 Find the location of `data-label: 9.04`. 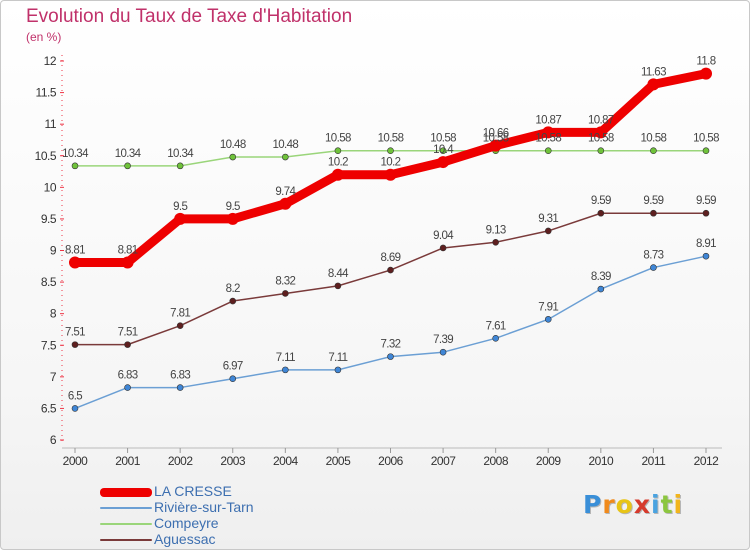

data-label: 9.04 is located at coordinates (443, 236).